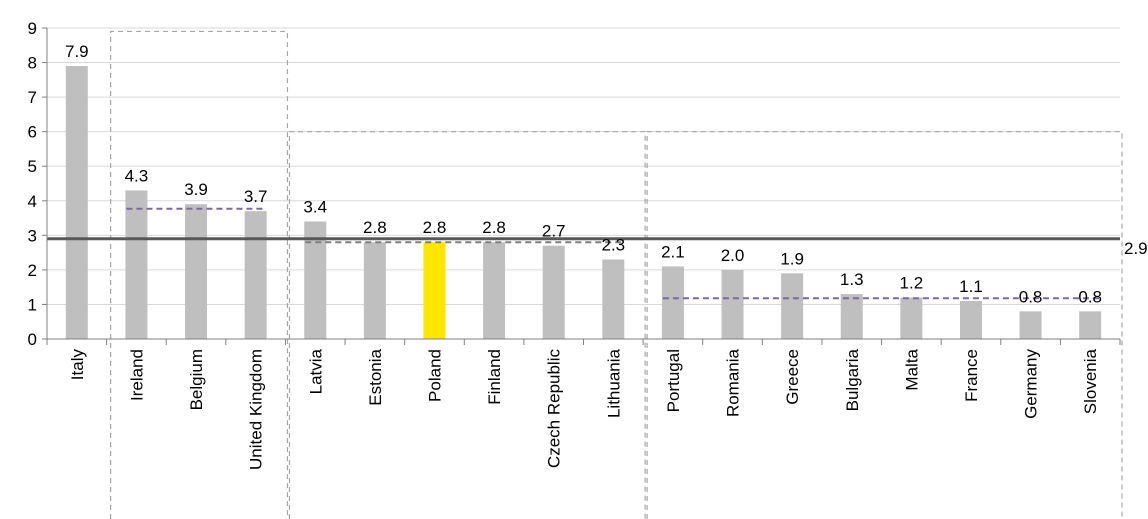  I want to click on category-label: Italy, so click(77, 365).